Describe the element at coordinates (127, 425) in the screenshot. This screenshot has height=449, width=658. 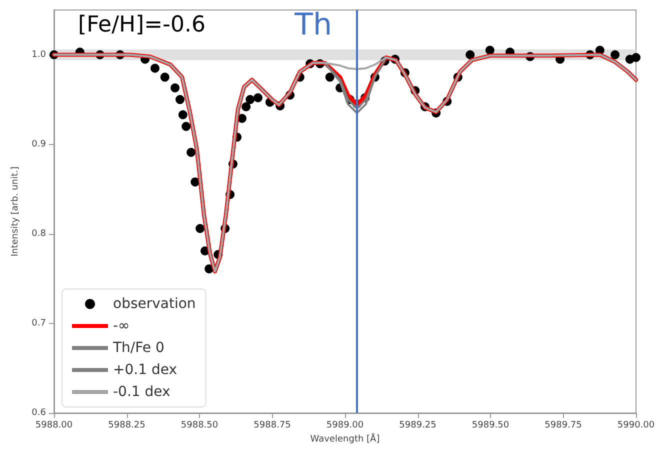
I see `x-tick-label: 5988.25` at that location.